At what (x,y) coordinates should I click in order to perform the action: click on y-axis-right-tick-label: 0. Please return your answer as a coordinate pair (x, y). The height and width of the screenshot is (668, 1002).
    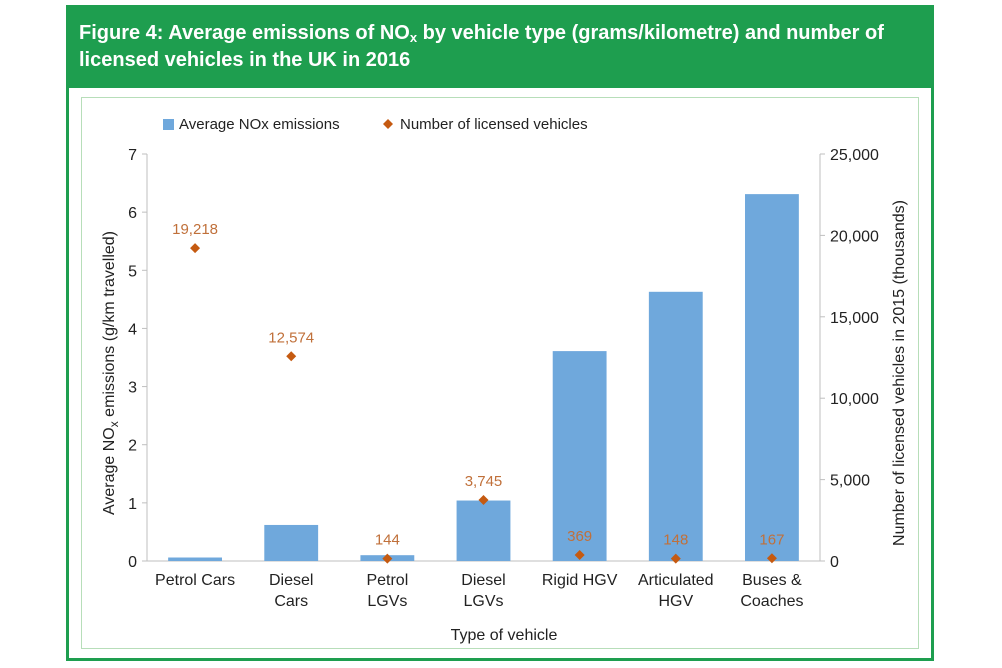
    Looking at the image, I should click on (834, 562).